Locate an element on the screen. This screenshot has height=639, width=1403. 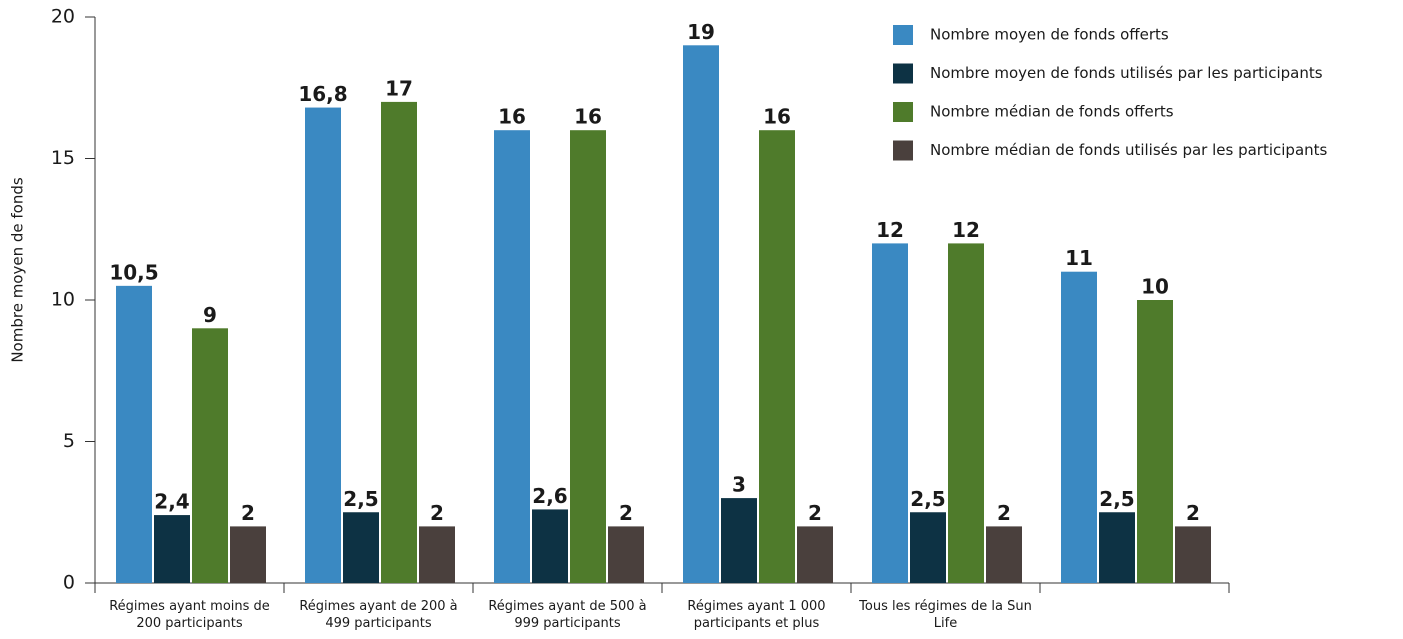
x-tick-label: Régimes ayant moins de 200 participants is located at coordinates (189, 615).